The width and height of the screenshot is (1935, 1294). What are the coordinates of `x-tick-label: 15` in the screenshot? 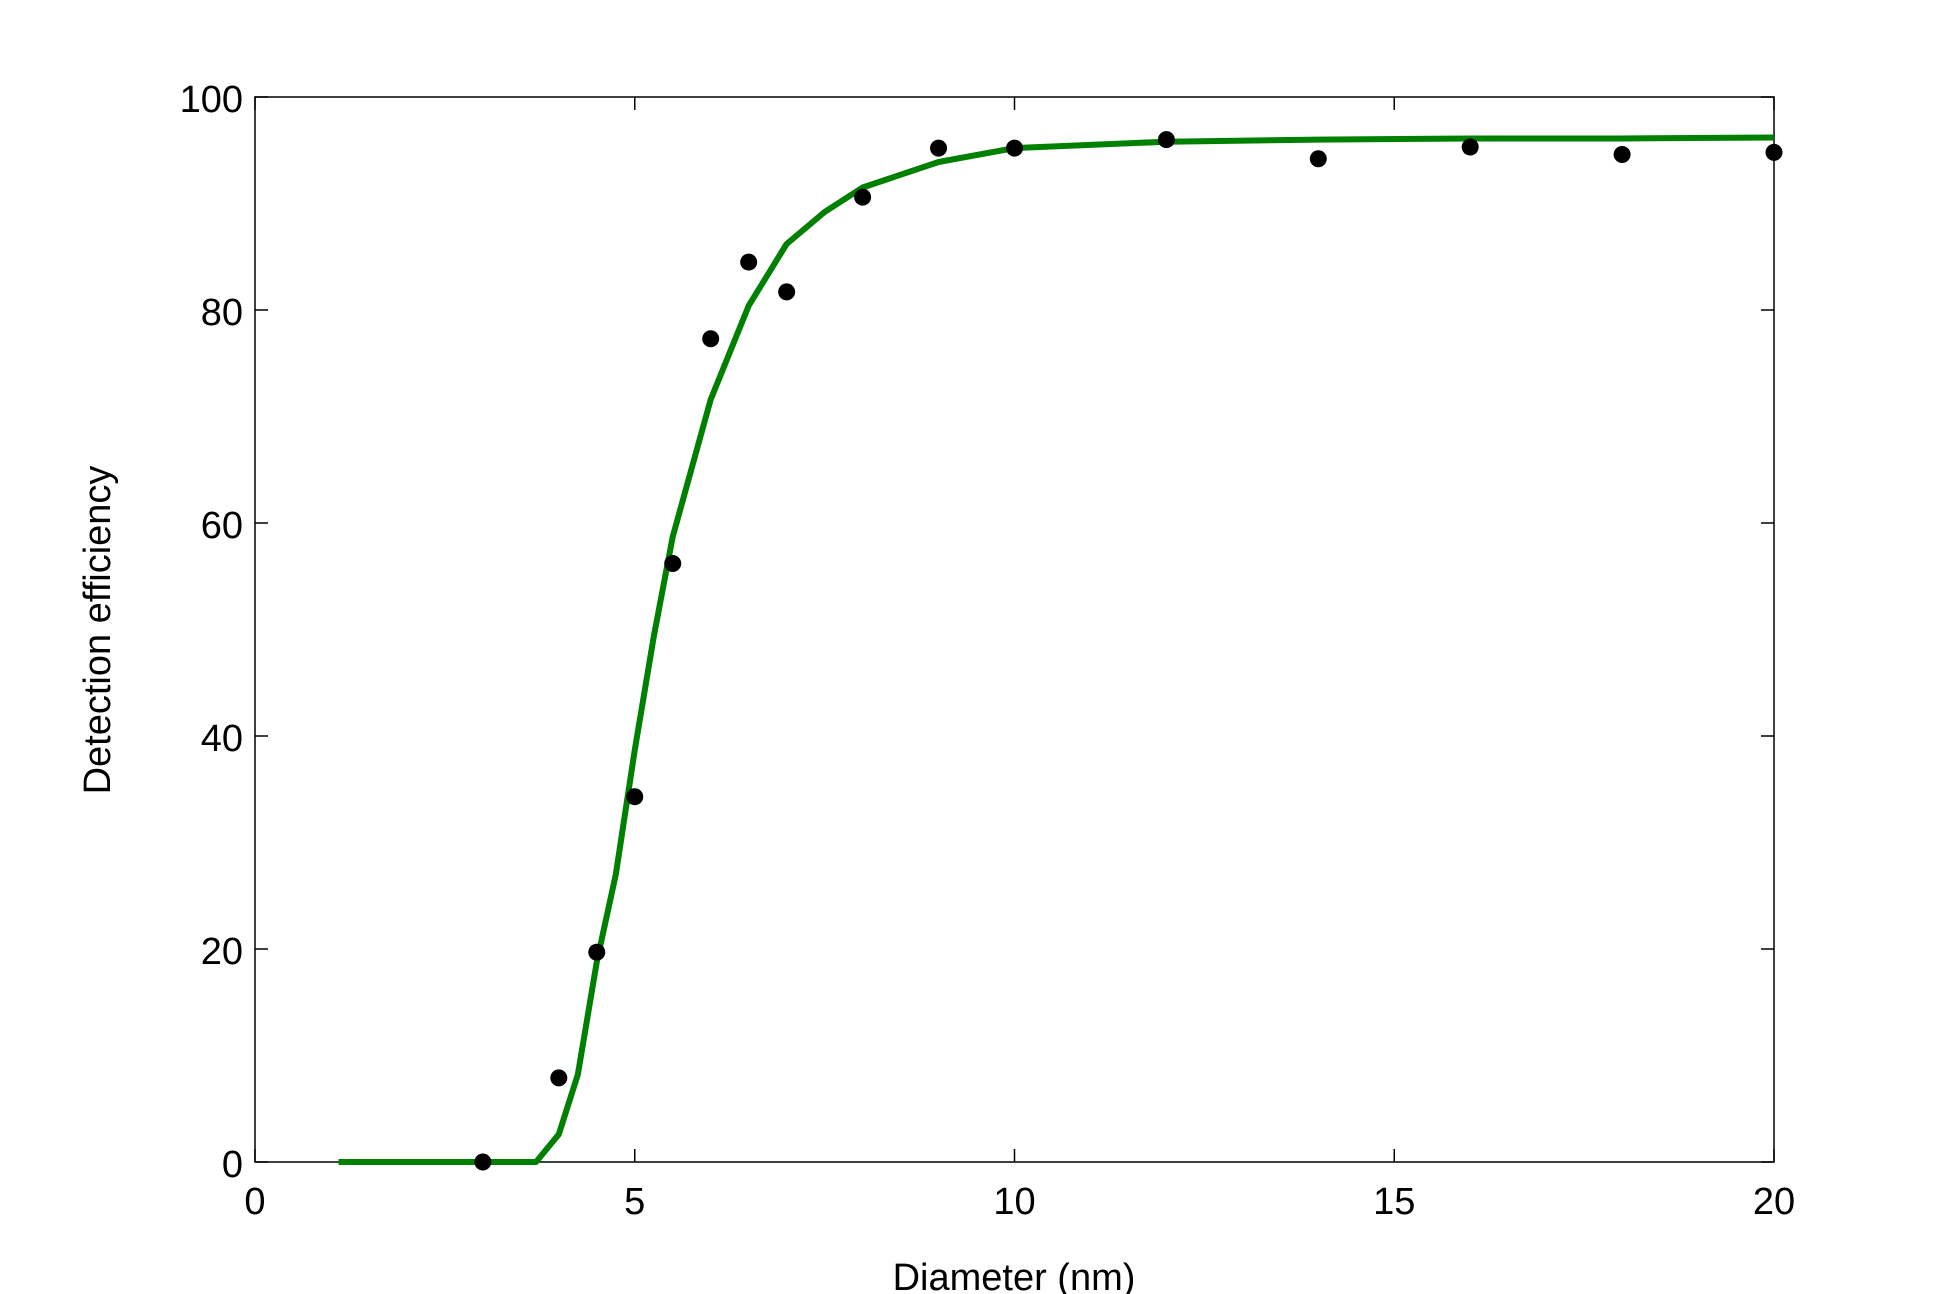 It's located at (1394, 1202).